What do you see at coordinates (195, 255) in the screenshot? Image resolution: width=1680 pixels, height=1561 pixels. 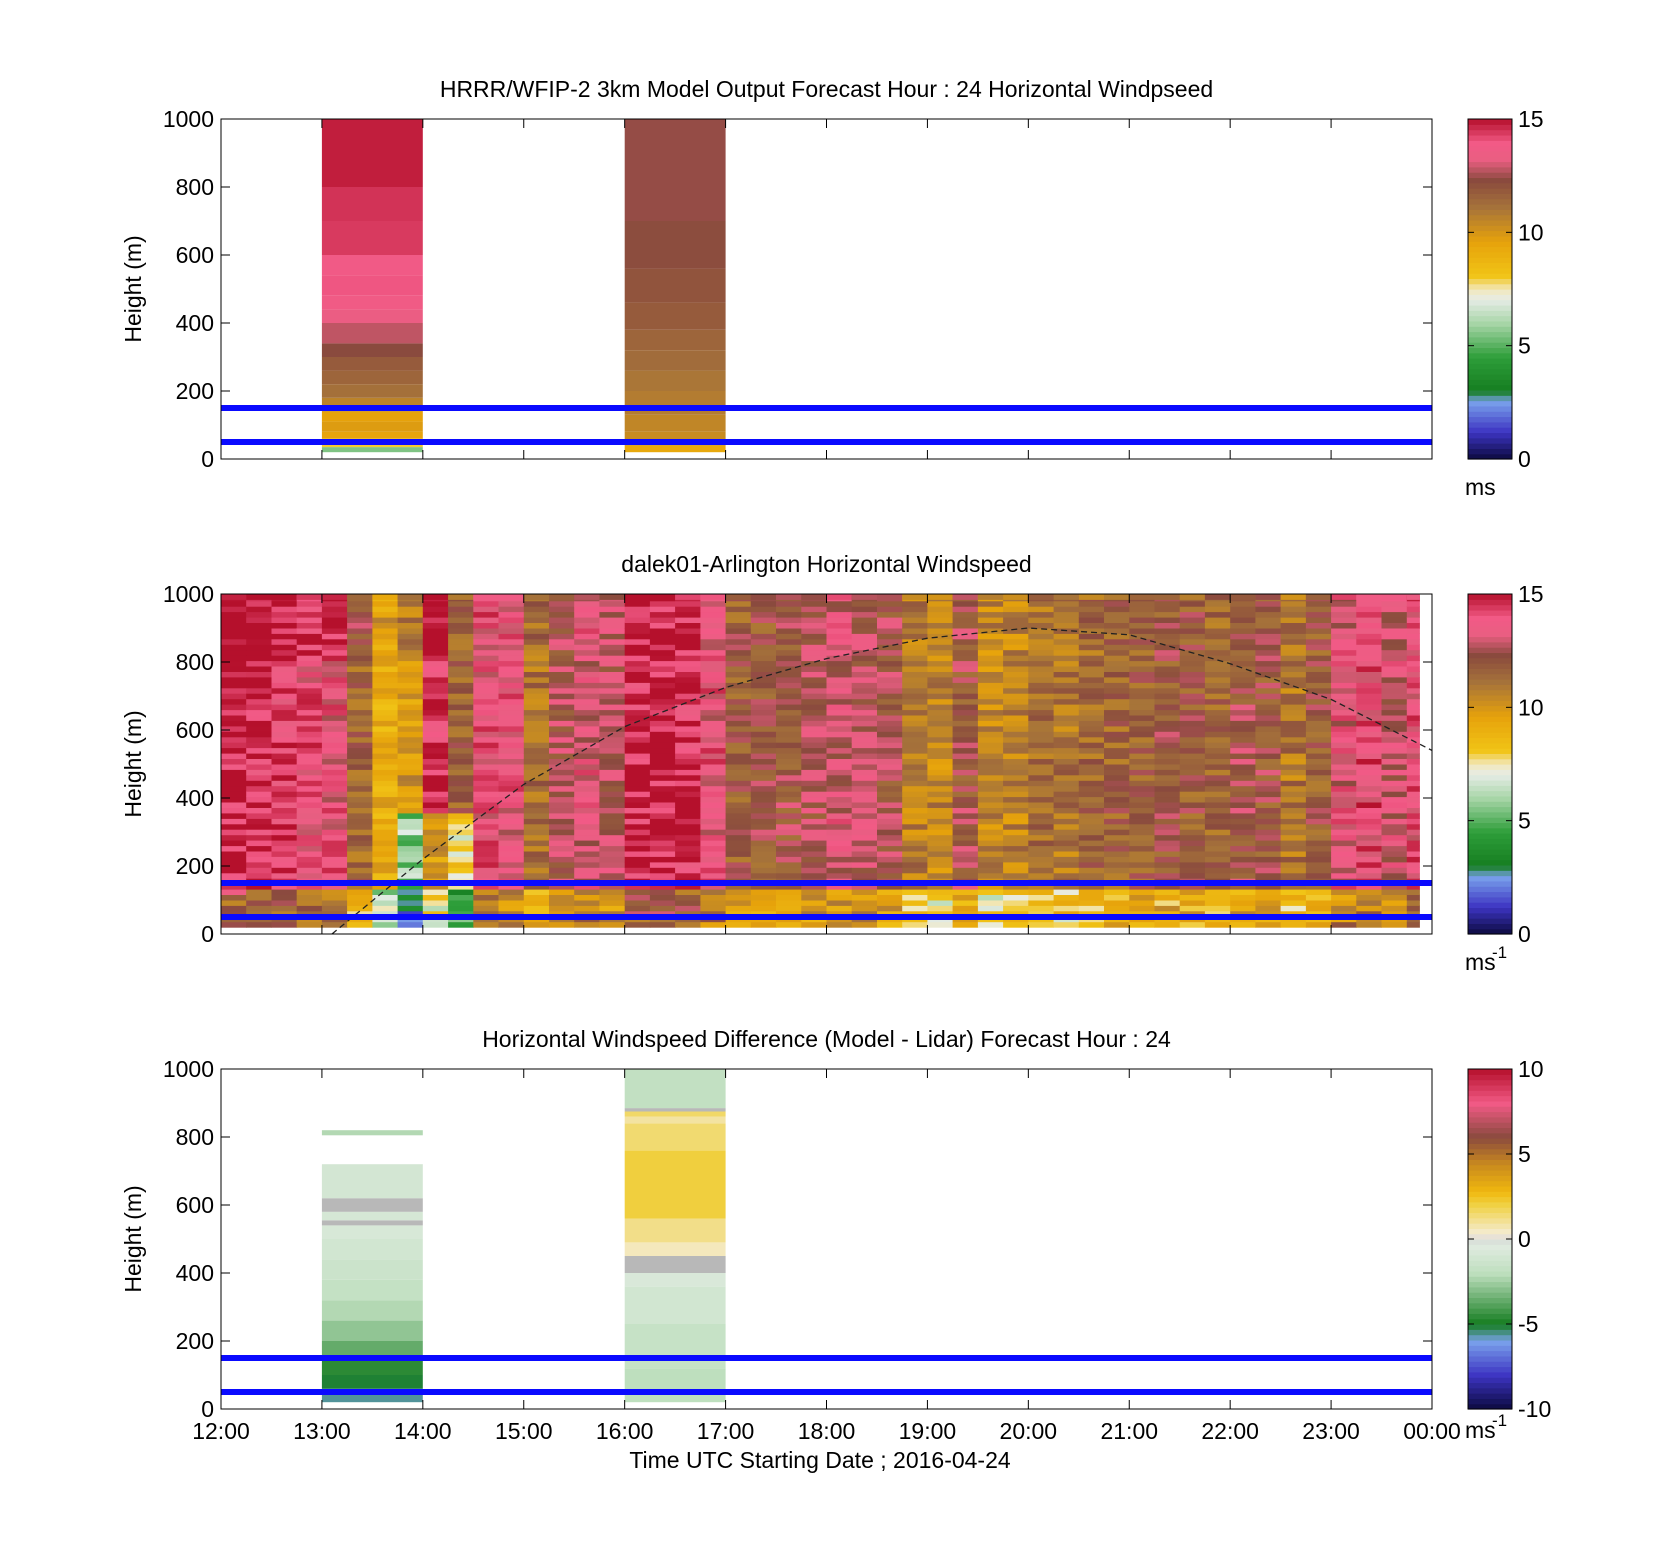 I see `y-tick-label: 600` at bounding box center [195, 255].